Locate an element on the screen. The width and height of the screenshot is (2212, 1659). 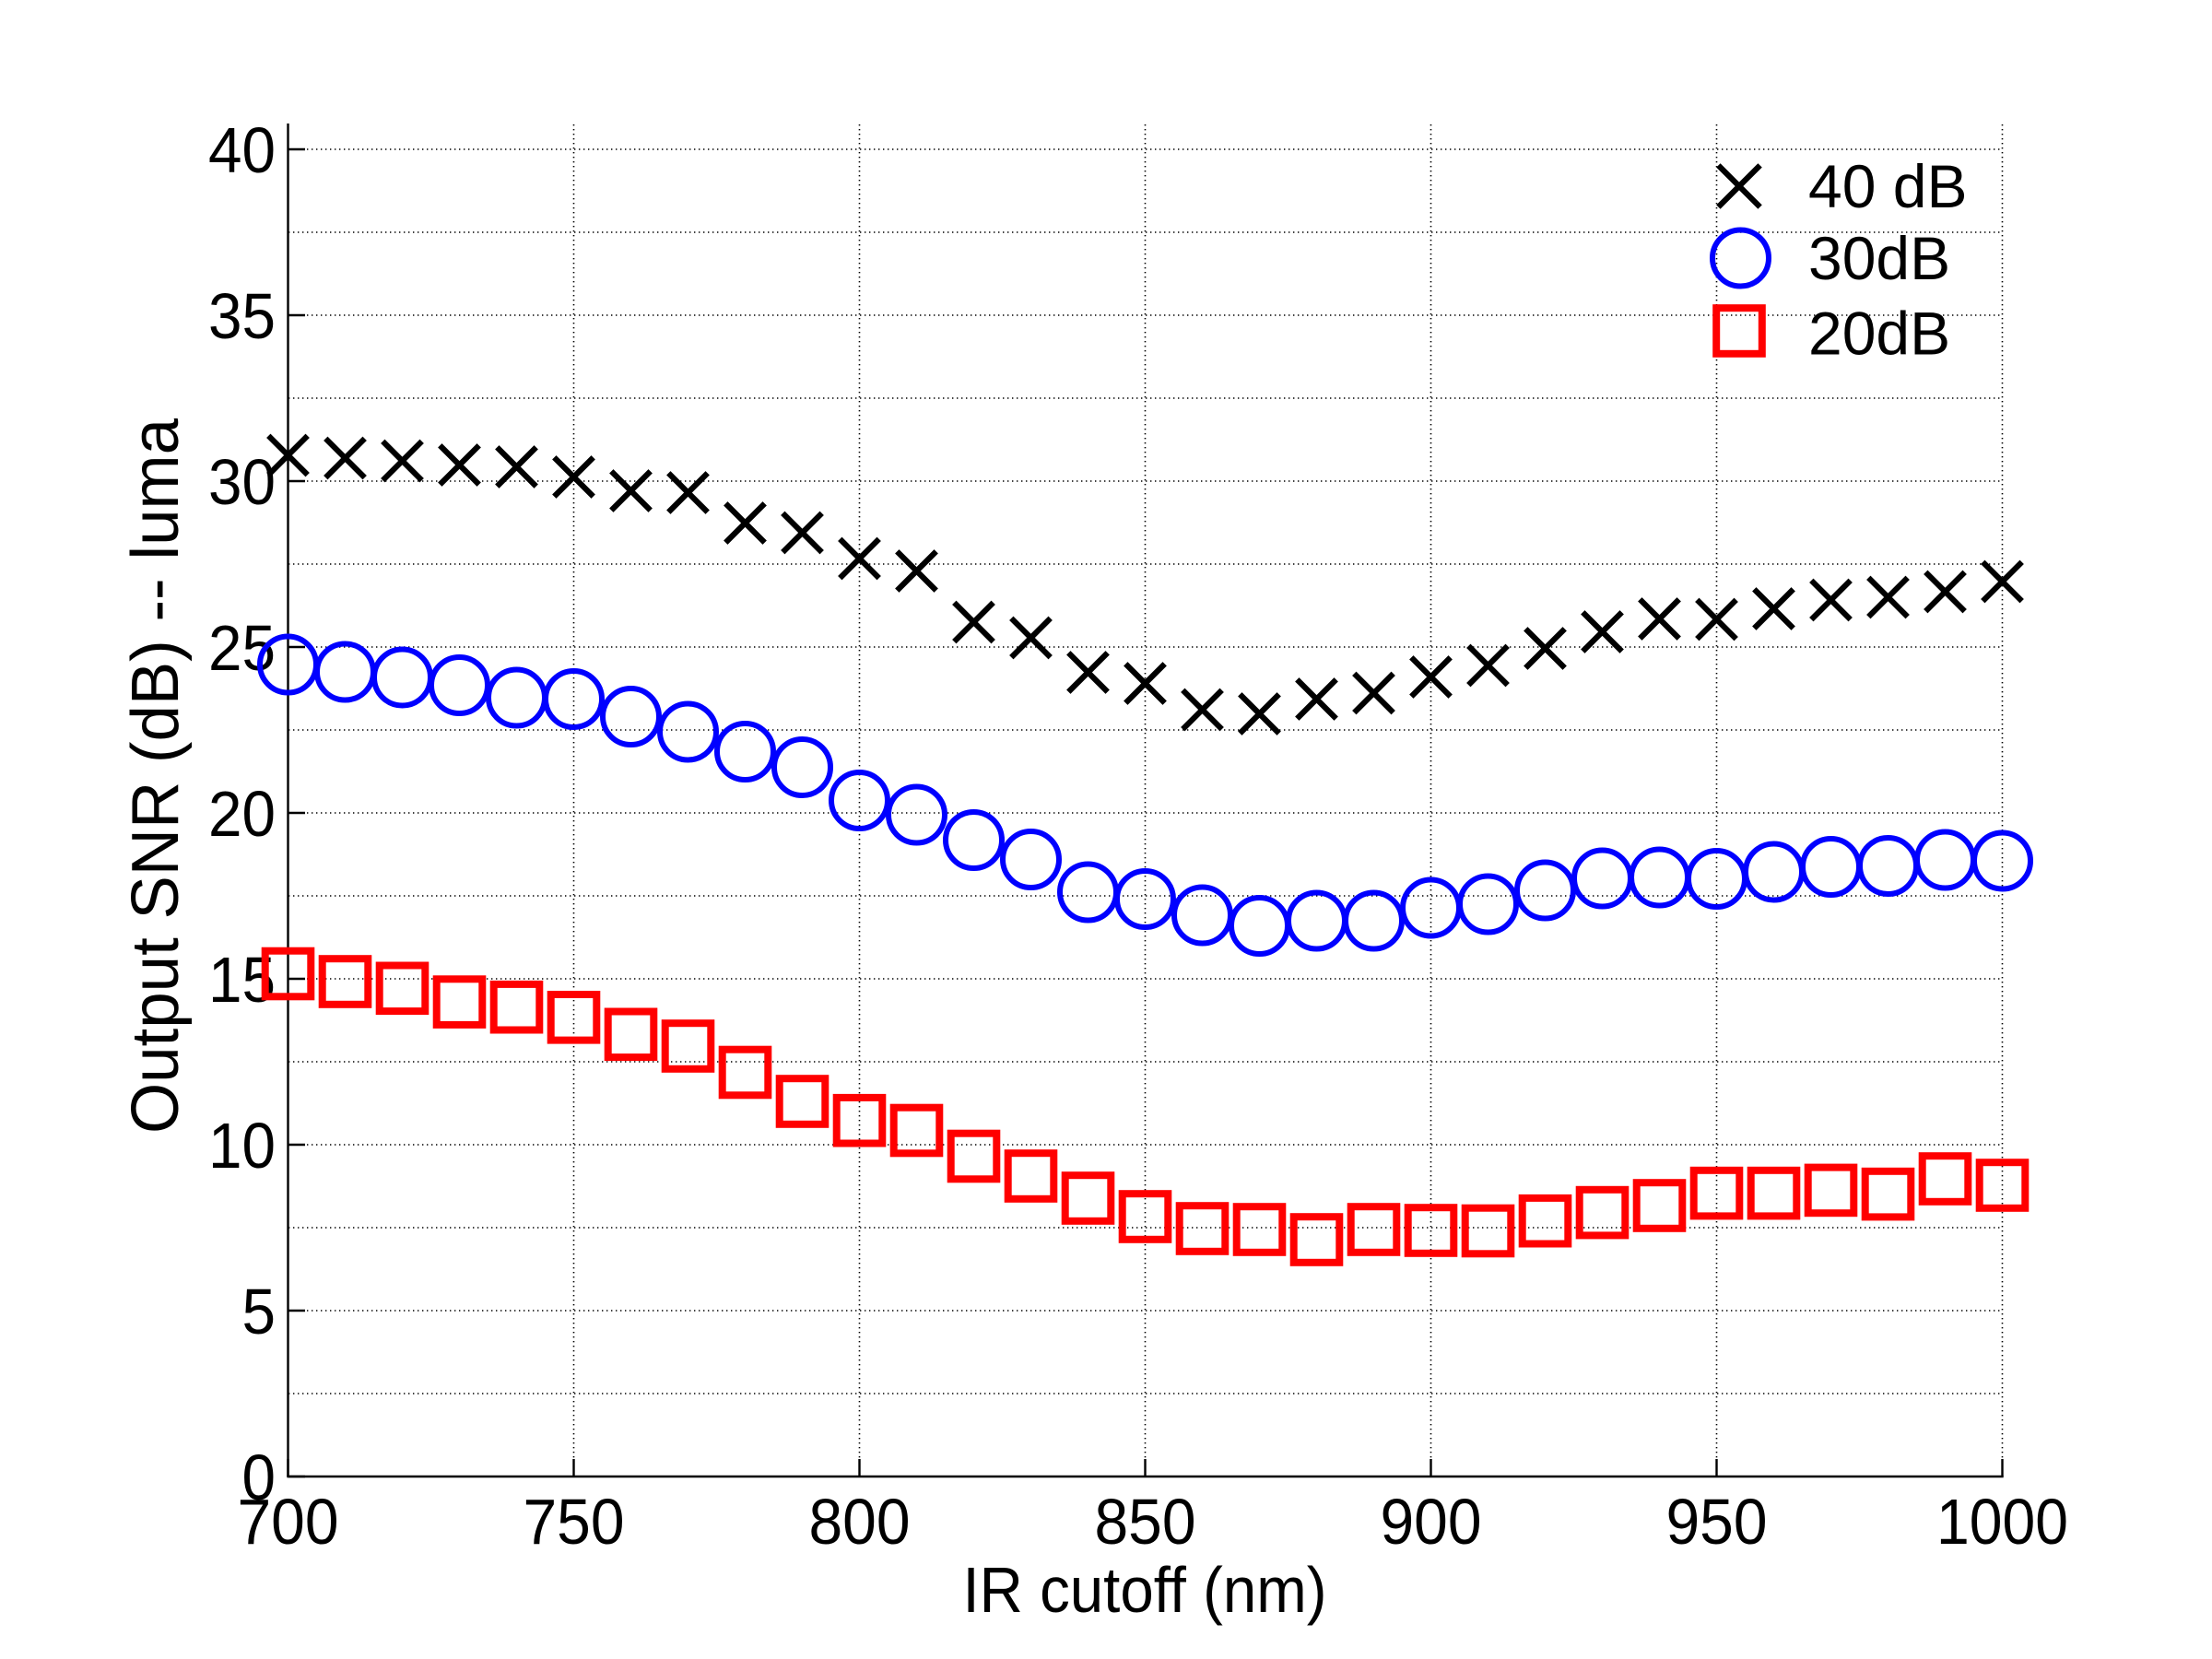
svg-text: 750 is located at coordinates (574, 1522).